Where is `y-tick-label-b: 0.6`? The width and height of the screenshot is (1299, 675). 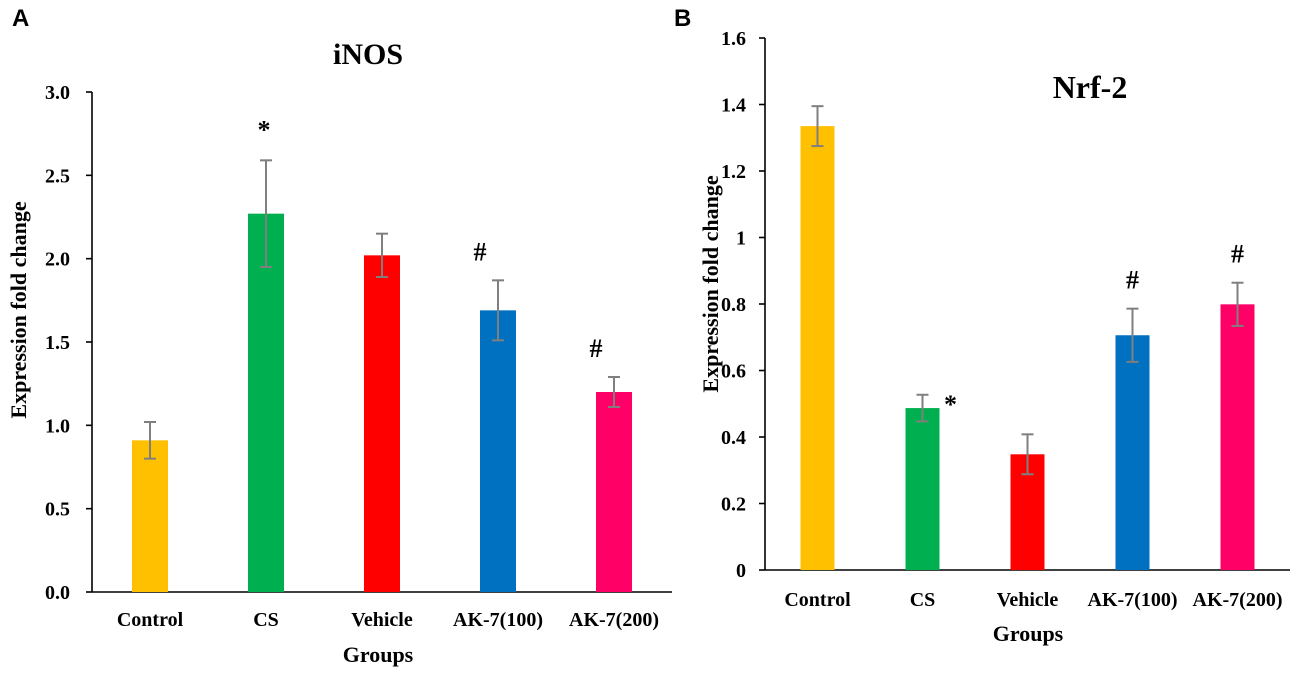
y-tick-label-b: 0.6 is located at coordinates (733, 372).